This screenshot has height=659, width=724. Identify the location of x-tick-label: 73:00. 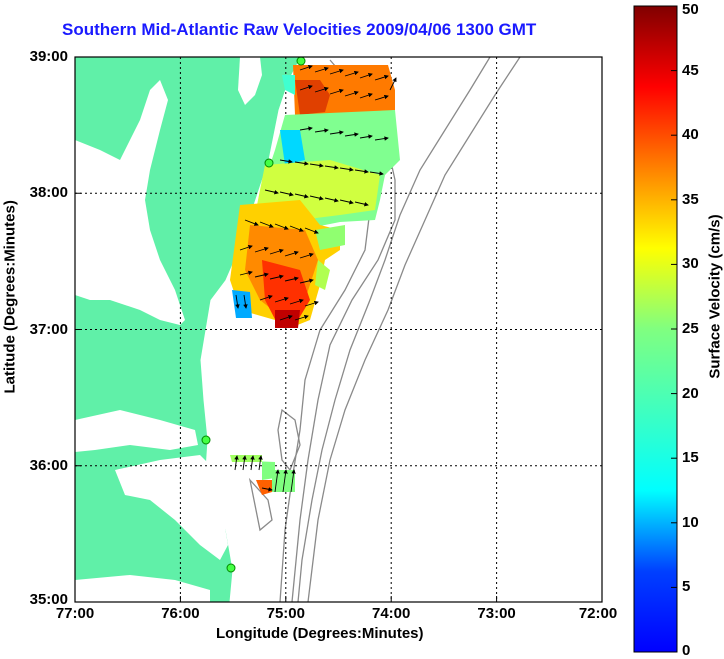
(496, 613).